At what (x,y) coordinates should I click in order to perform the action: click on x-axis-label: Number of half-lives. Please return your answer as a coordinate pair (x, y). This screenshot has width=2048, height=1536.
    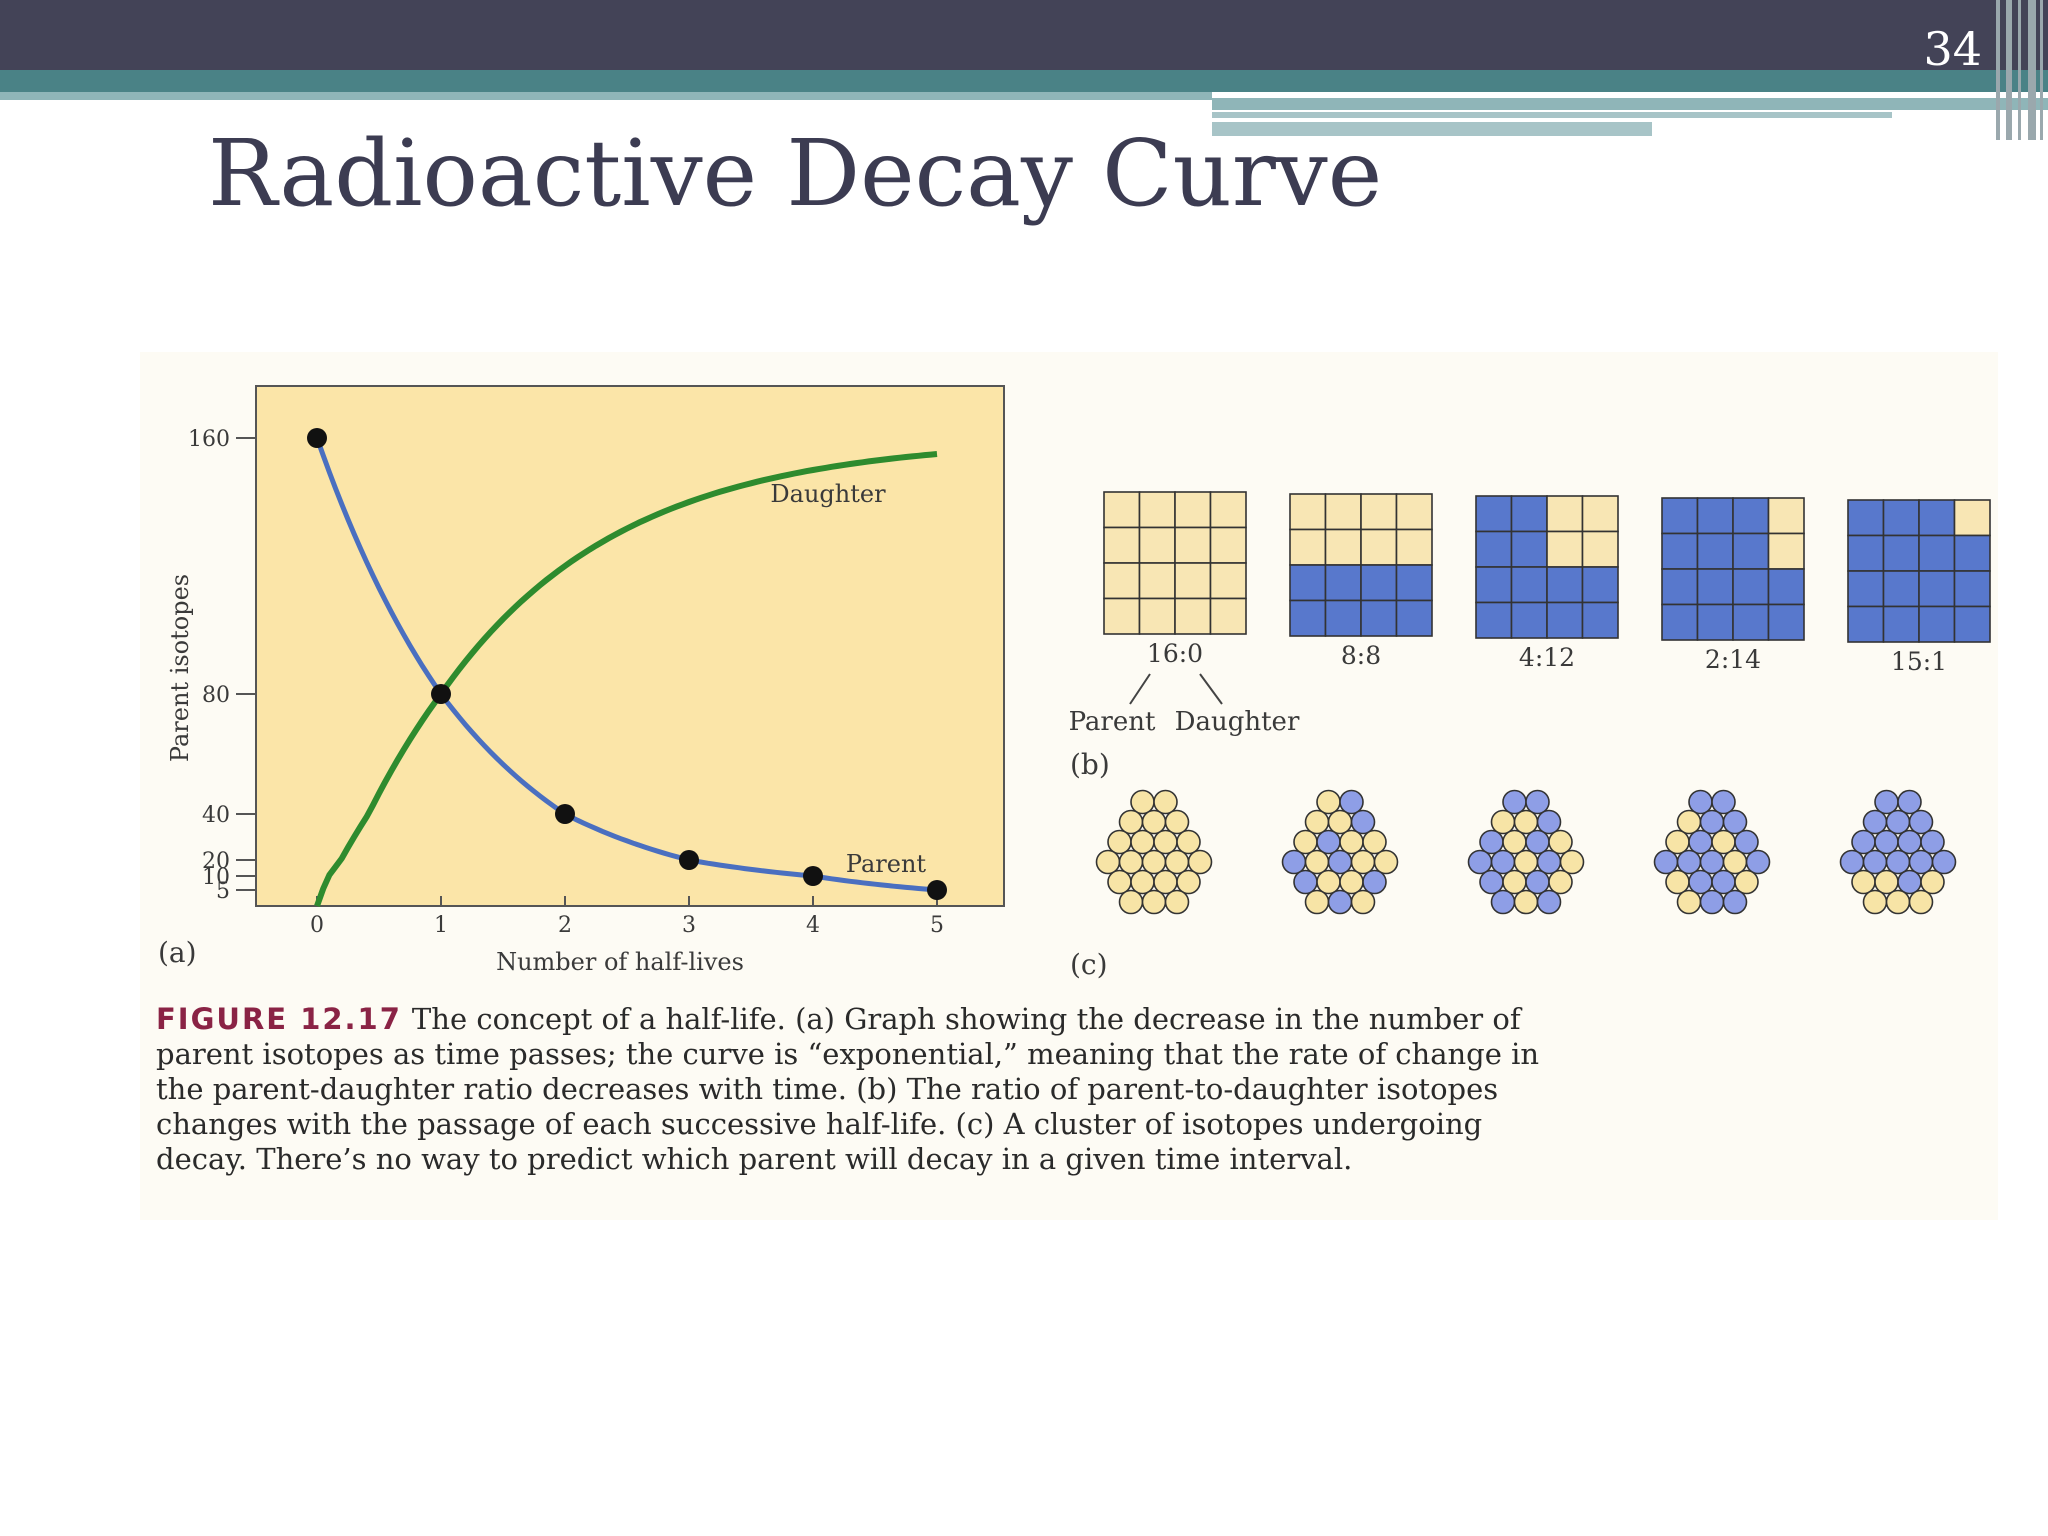
    Looking at the image, I should click on (620, 962).